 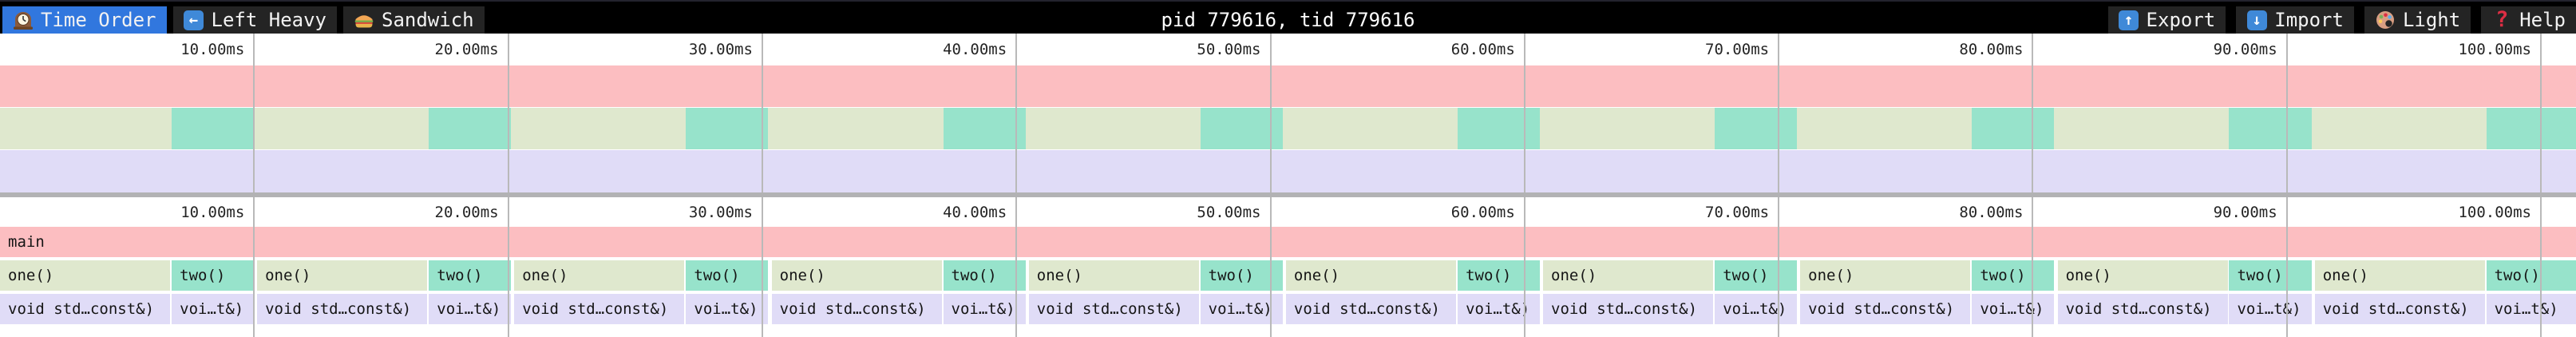 What do you see at coordinates (2542, 20) in the screenshot?
I see `action-label: Help` at bounding box center [2542, 20].